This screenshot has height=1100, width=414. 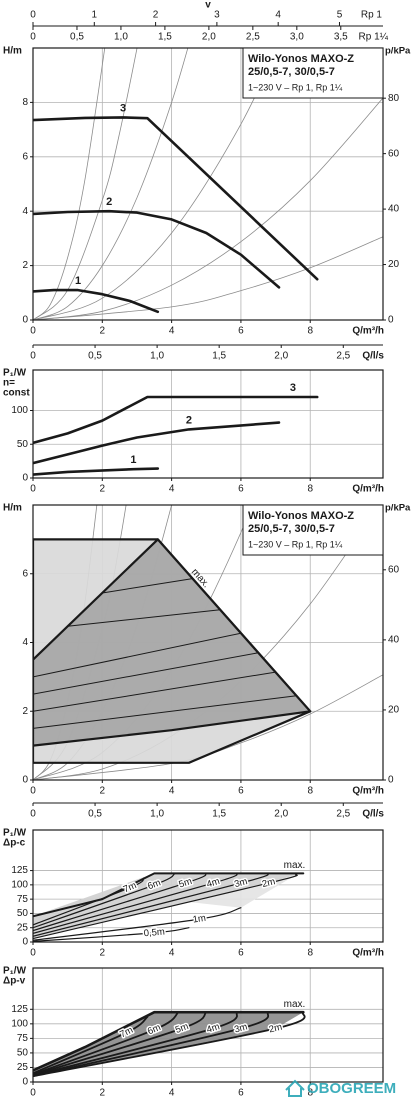 I want to click on curve-label: 3m, so click(x=241, y=883).